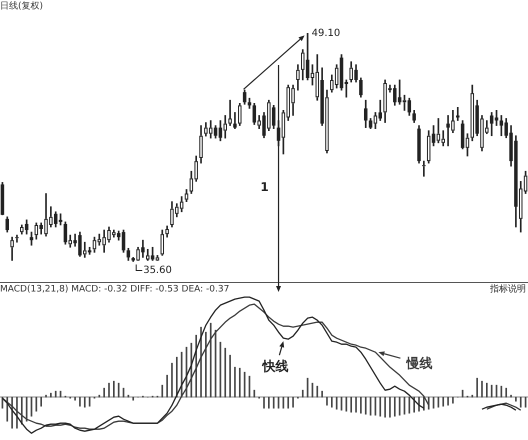 The width and height of the screenshot is (528, 440). I want to click on text: 指标说明, so click(507, 288).